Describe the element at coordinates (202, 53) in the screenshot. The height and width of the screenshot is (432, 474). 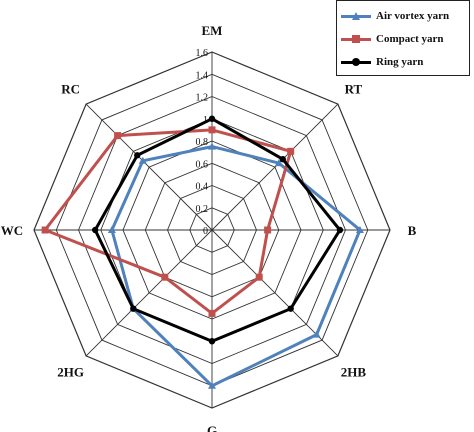
I see `tick-label: 1.6` at that location.